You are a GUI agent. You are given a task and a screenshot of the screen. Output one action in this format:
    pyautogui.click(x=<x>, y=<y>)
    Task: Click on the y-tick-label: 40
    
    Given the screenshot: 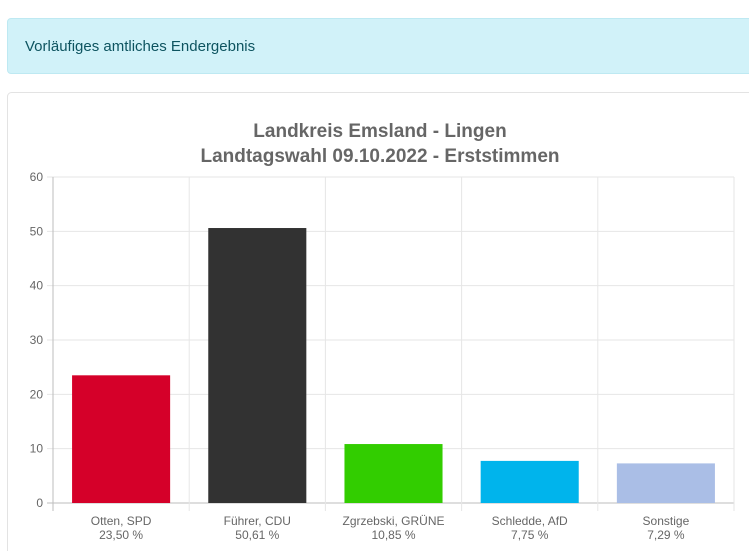 What is the action you would take?
    pyautogui.click(x=37, y=286)
    